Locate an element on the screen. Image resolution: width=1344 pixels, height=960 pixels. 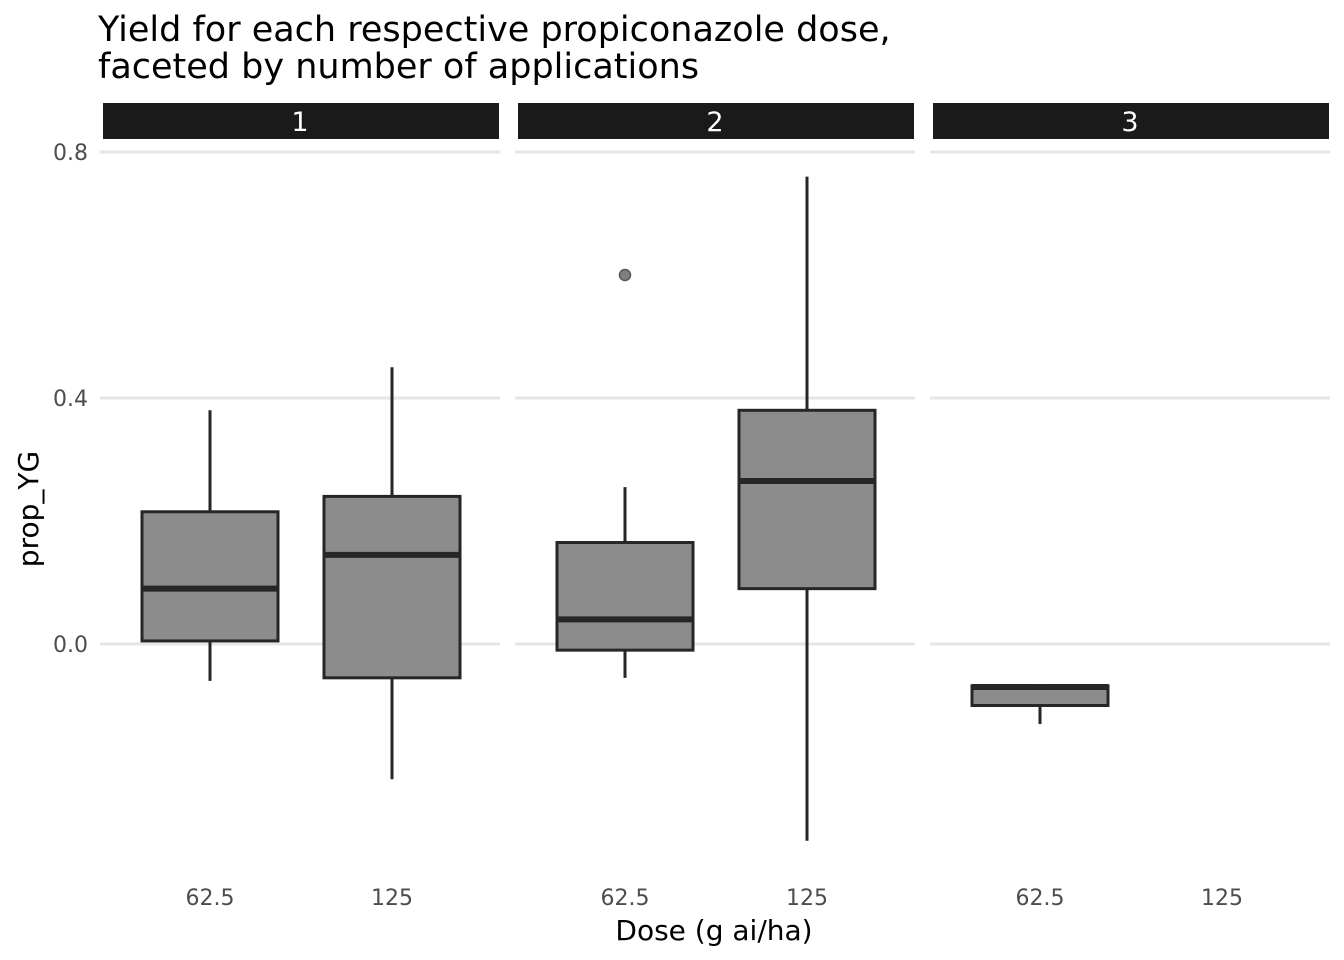
outlier-point is located at coordinates (625, 275).